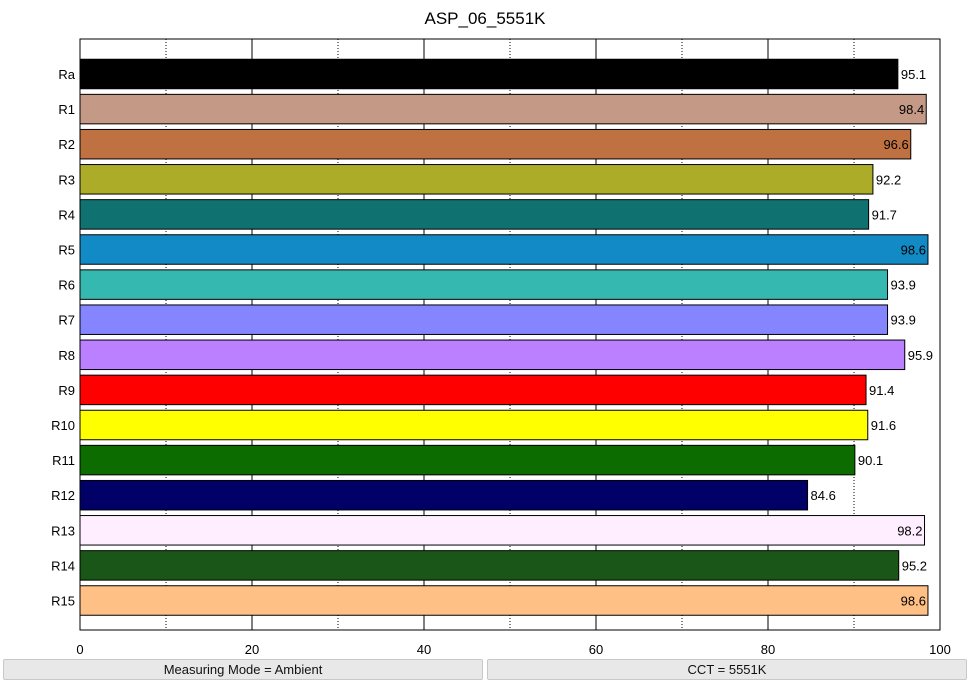 This screenshot has height=683, width=970. I want to click on value-label: 98.2, so click(909, 530).